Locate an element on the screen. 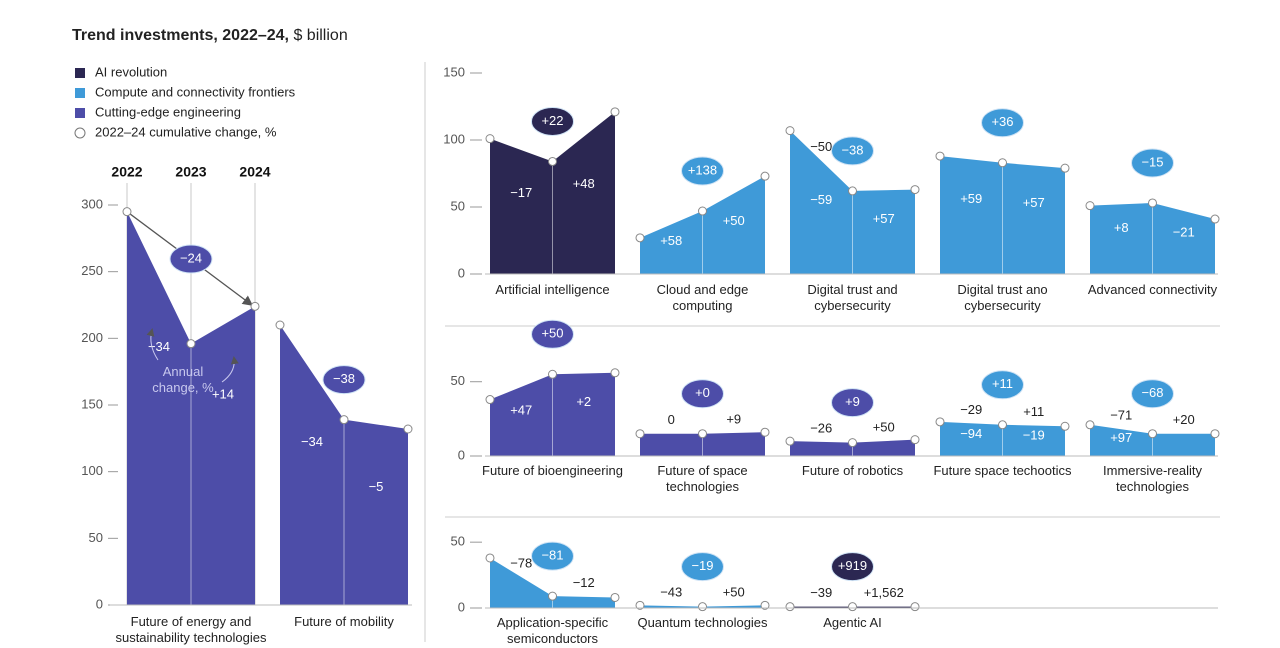  y-tick-label: 200 is located at coordinates (92, 337).